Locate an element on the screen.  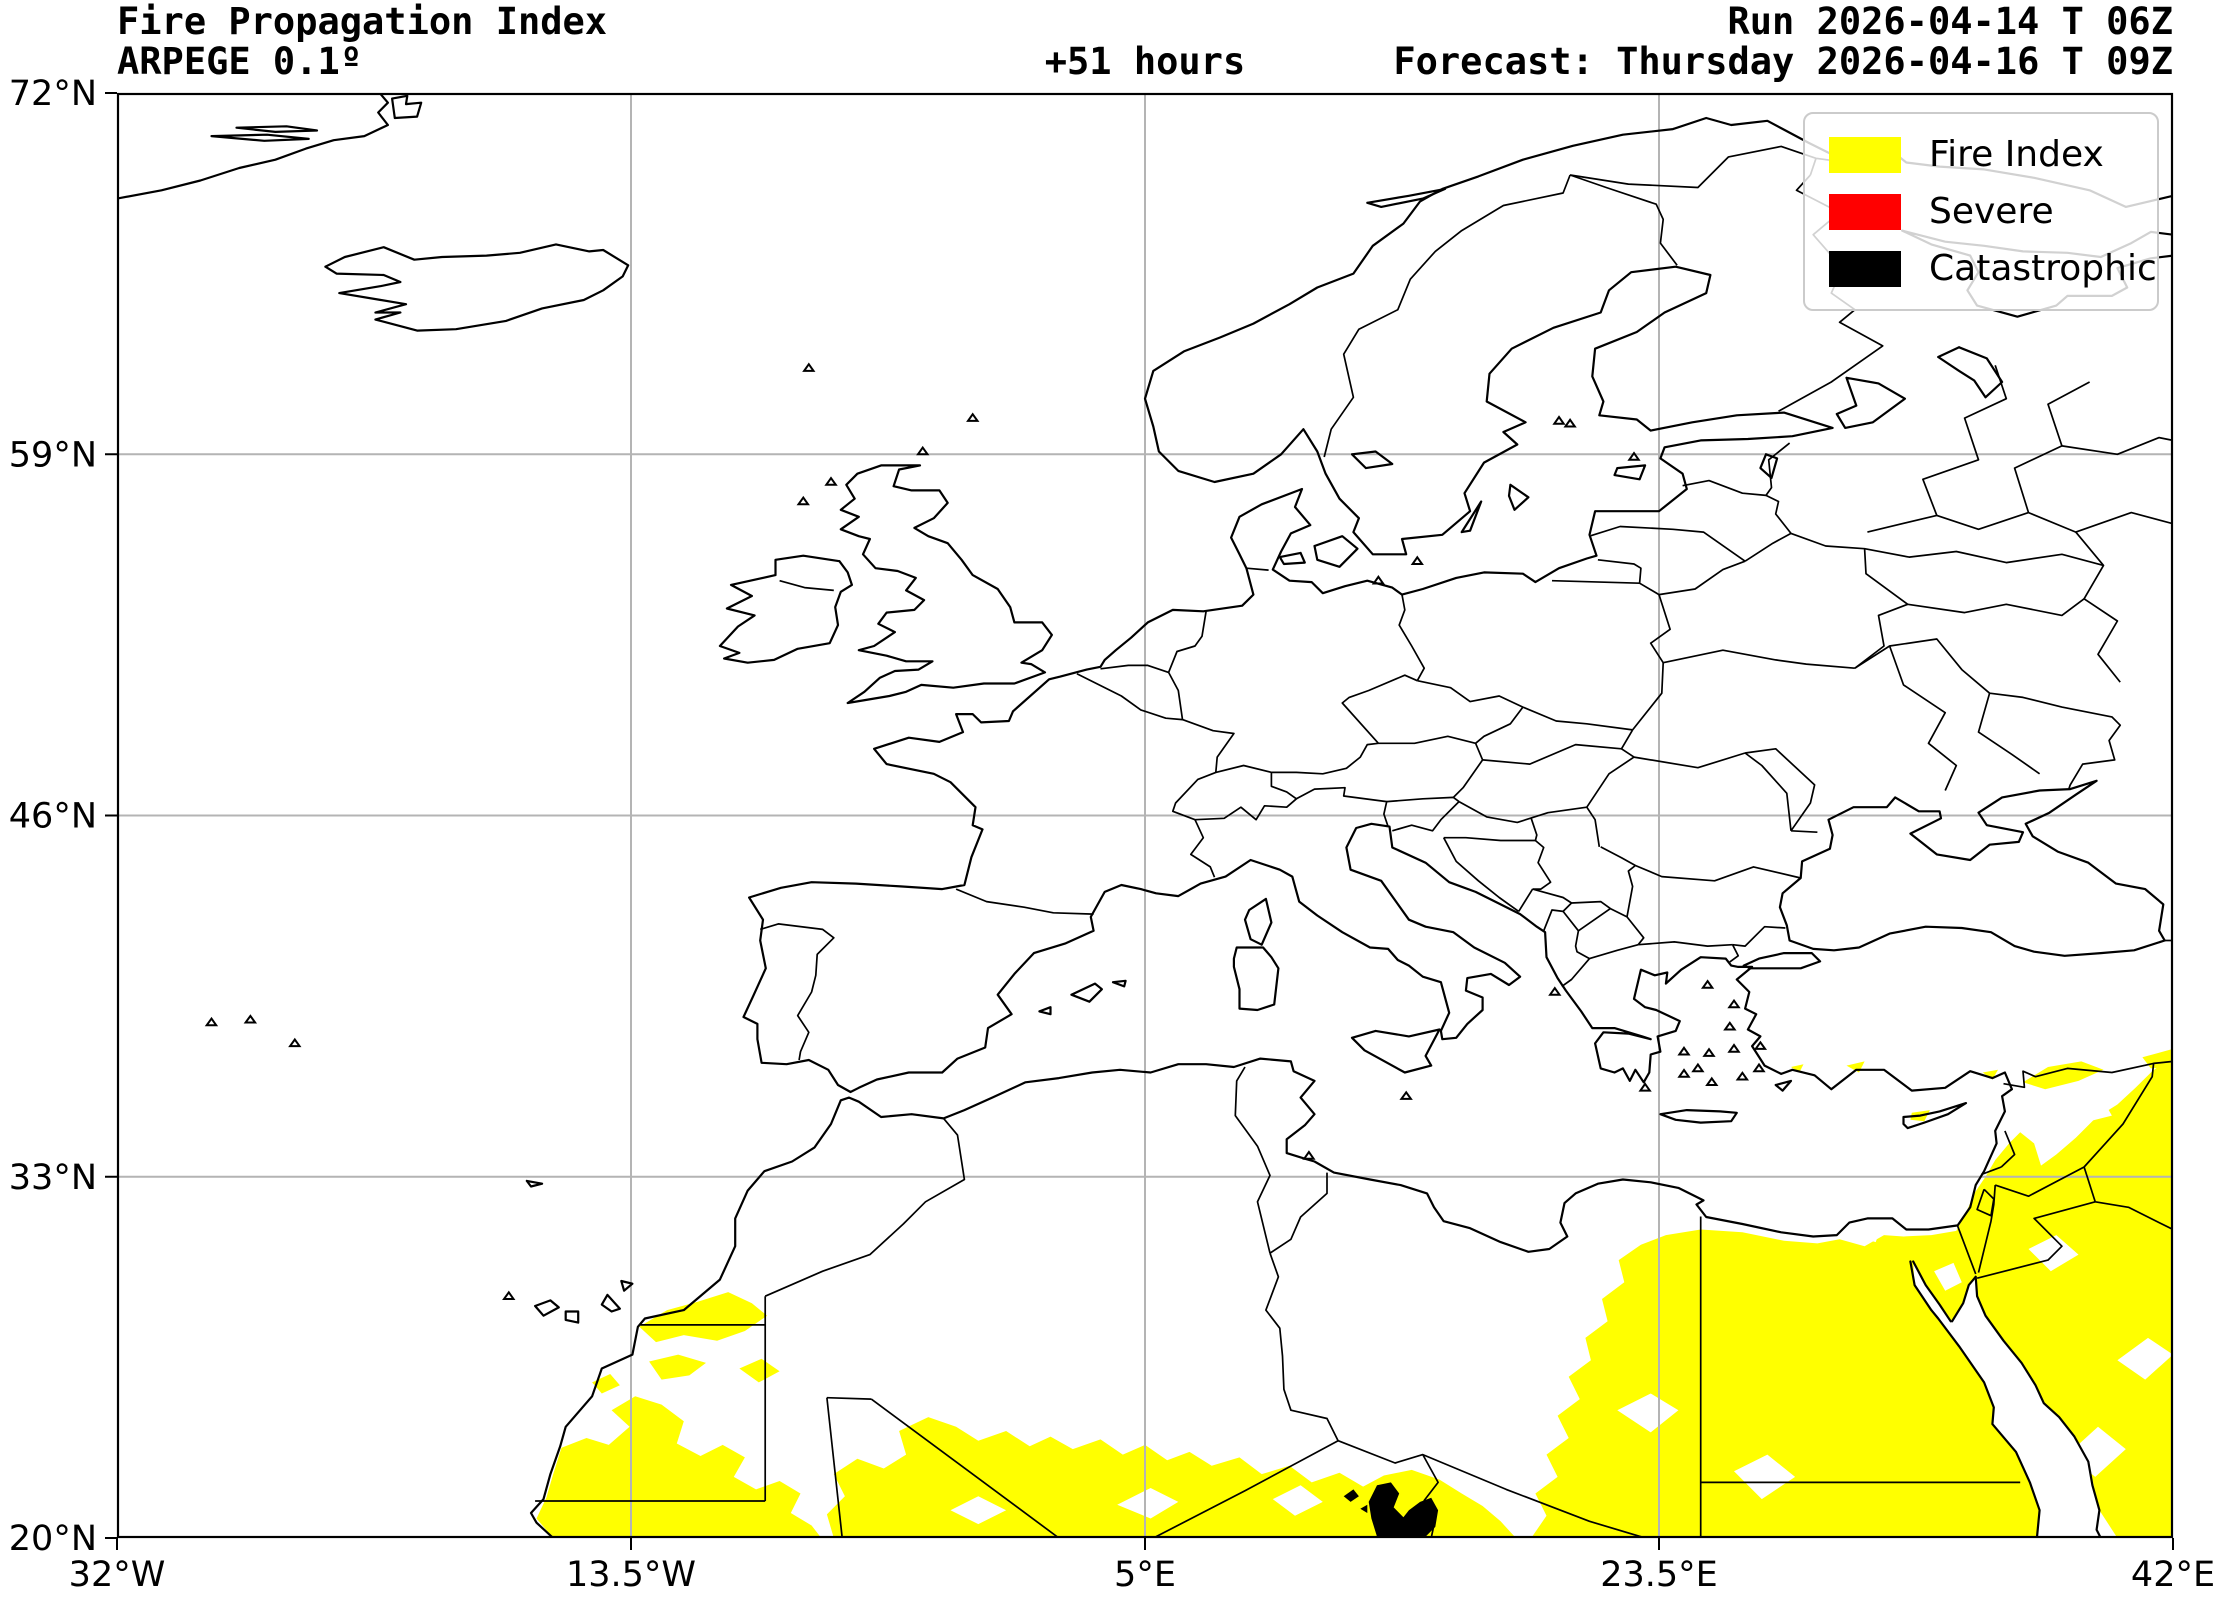
model-subtitle: ARPEGE 0.1º is located at coordinates (240, 61).